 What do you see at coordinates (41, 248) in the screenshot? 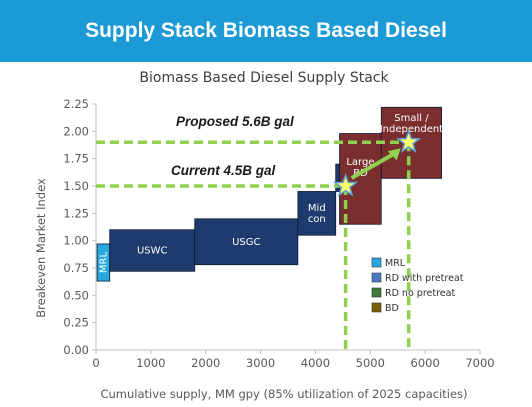
I see `y-axis-title: Breakeven Market Index` at bounding box center [41, 248].